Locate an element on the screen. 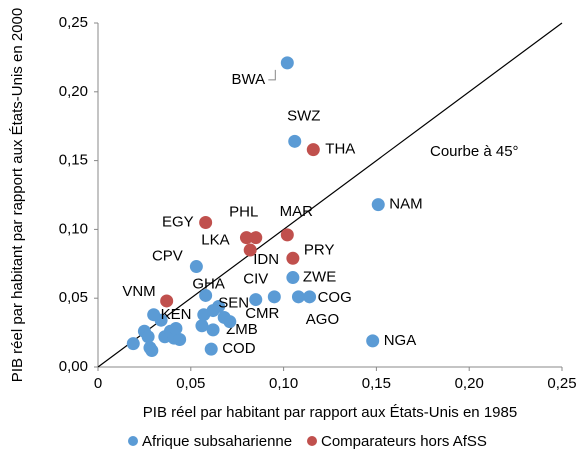 The height and width of the screenshot is (458, 581). x-tick-label: 0,20 is located at coordinates (469, 383).